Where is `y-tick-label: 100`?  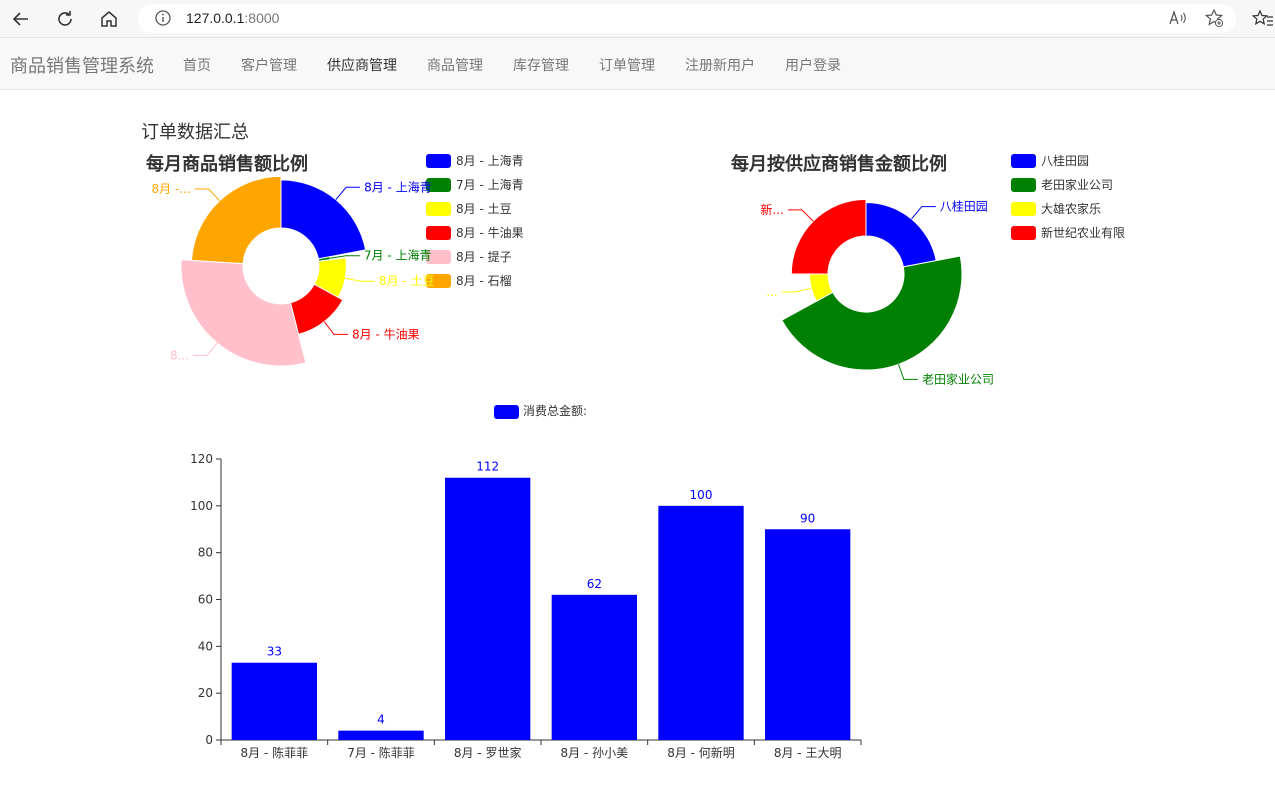 y-tick-label: 100 is located at coordinates (201, 506).